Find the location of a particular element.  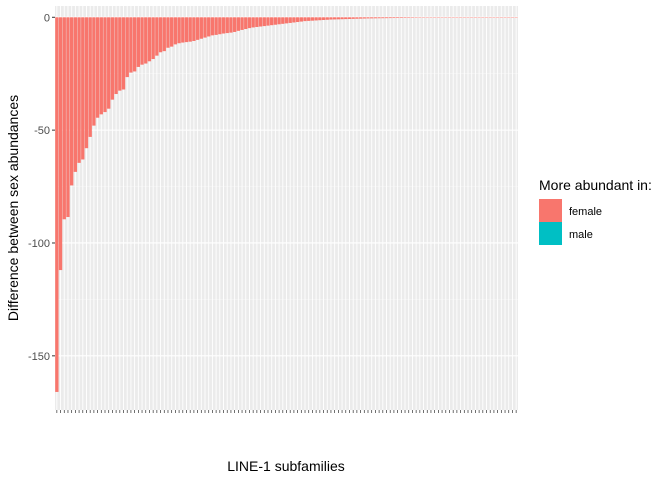

x-axis-ticks is located at coordinates (286, 411).